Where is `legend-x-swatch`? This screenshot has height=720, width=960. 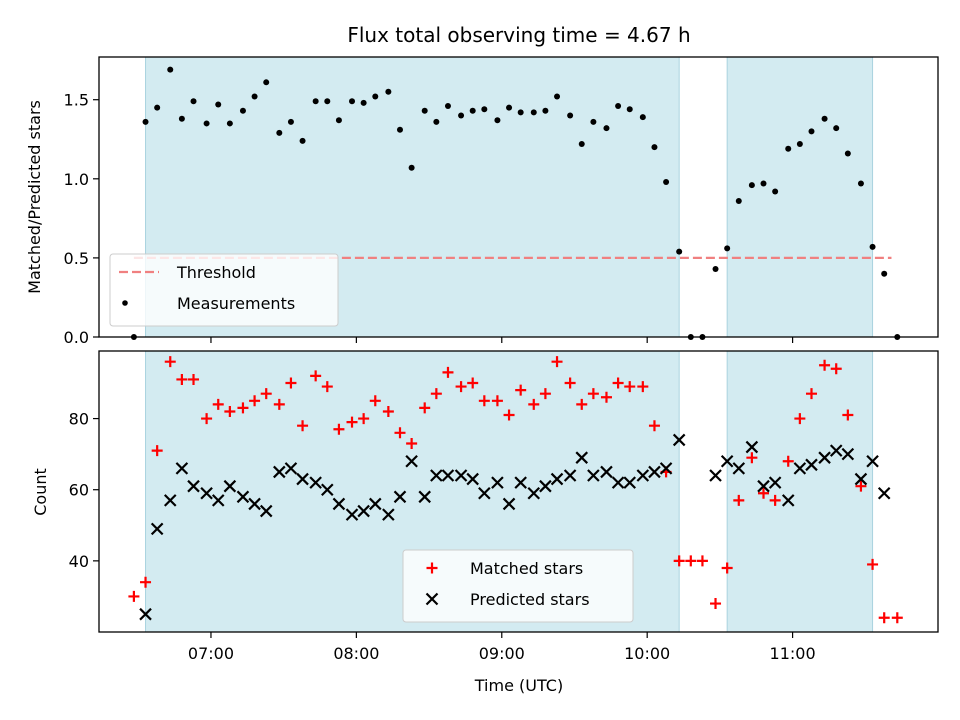
legend-x-swatch is located at coordinates (432, 599).